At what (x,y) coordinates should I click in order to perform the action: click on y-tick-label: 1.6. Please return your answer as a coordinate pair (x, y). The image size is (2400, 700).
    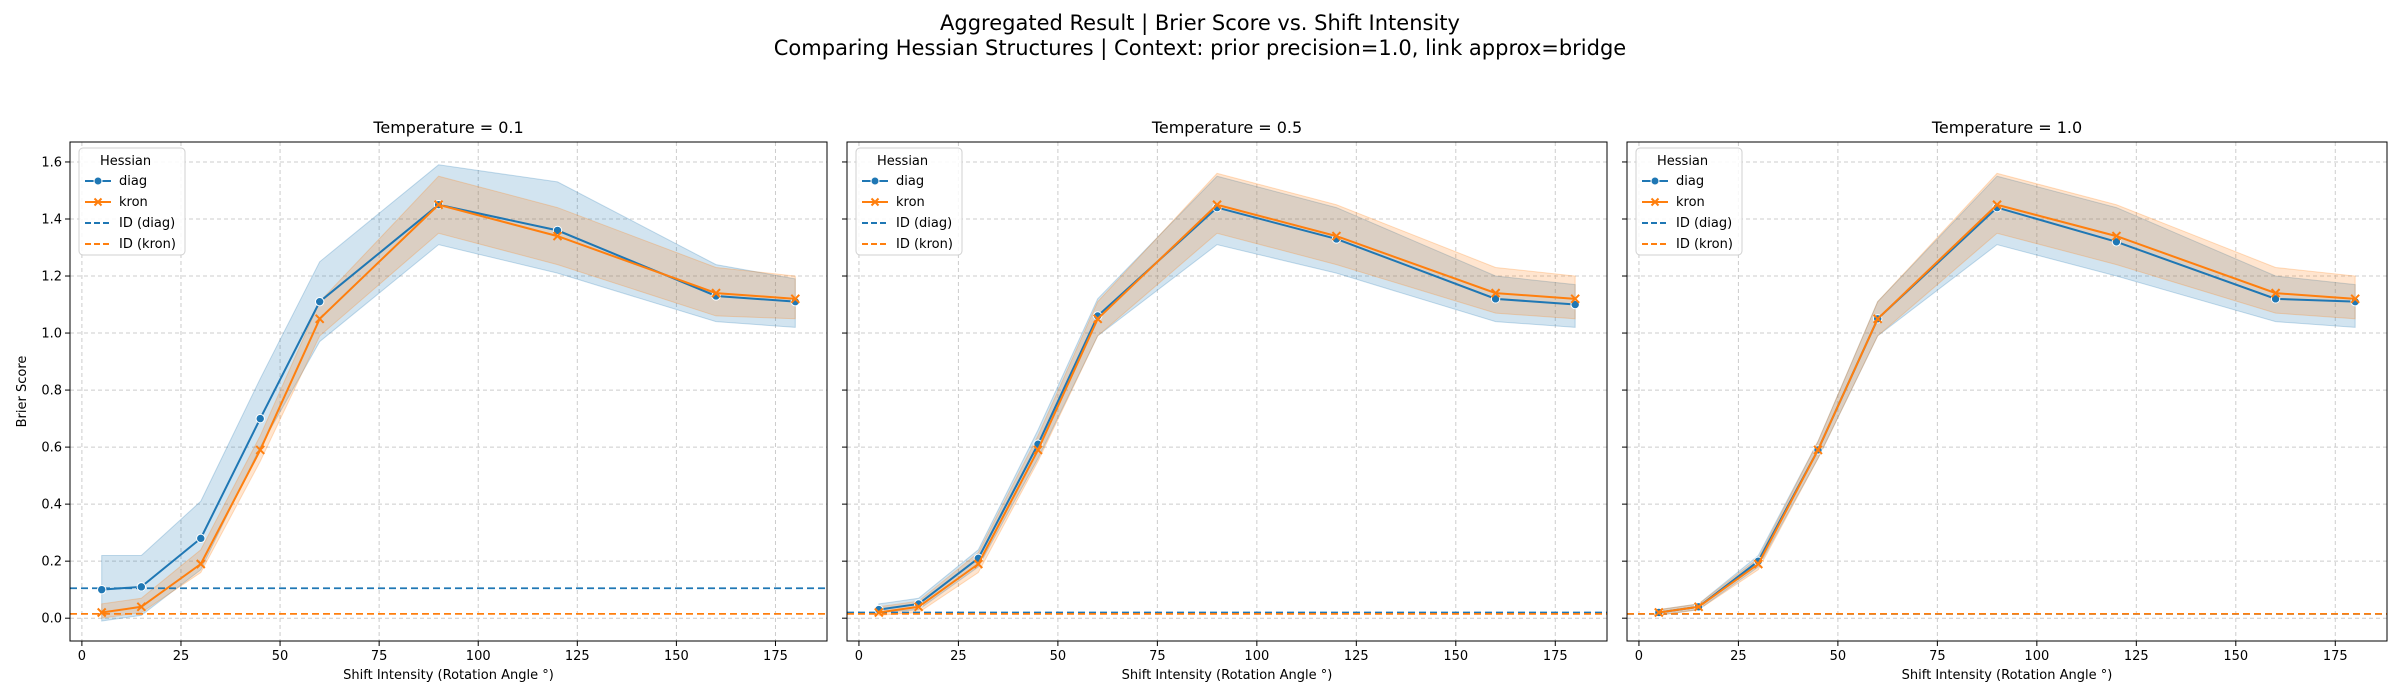
    Looking at the image, I should click on (51, 162).